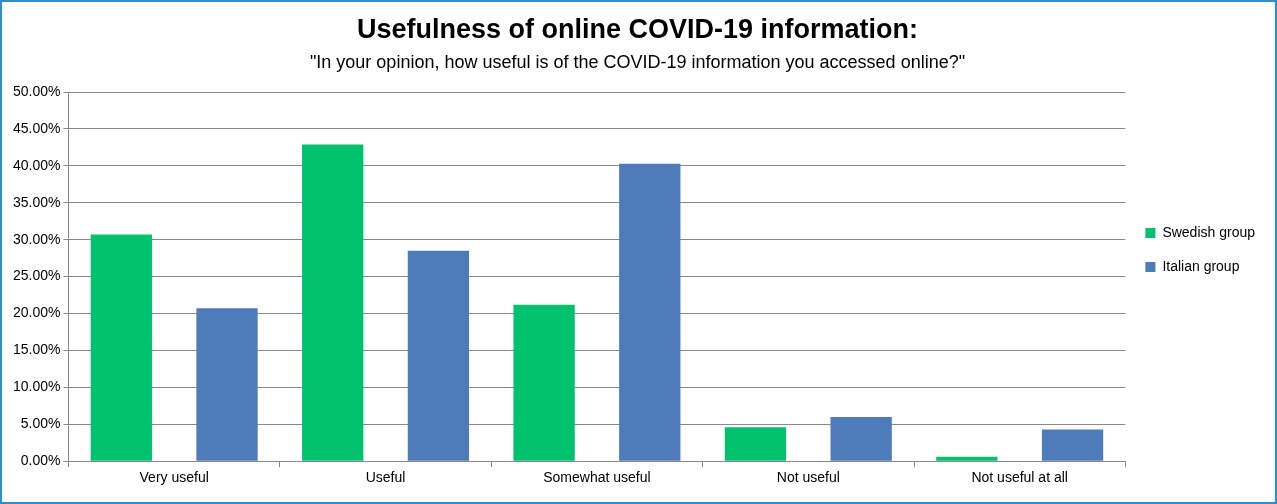 The width and height of the screenshot is (1277, 504). Describe the element at coordinates (597, 477) in the screenshot. I see `x-tick-label: Somewhat useful` at that location.